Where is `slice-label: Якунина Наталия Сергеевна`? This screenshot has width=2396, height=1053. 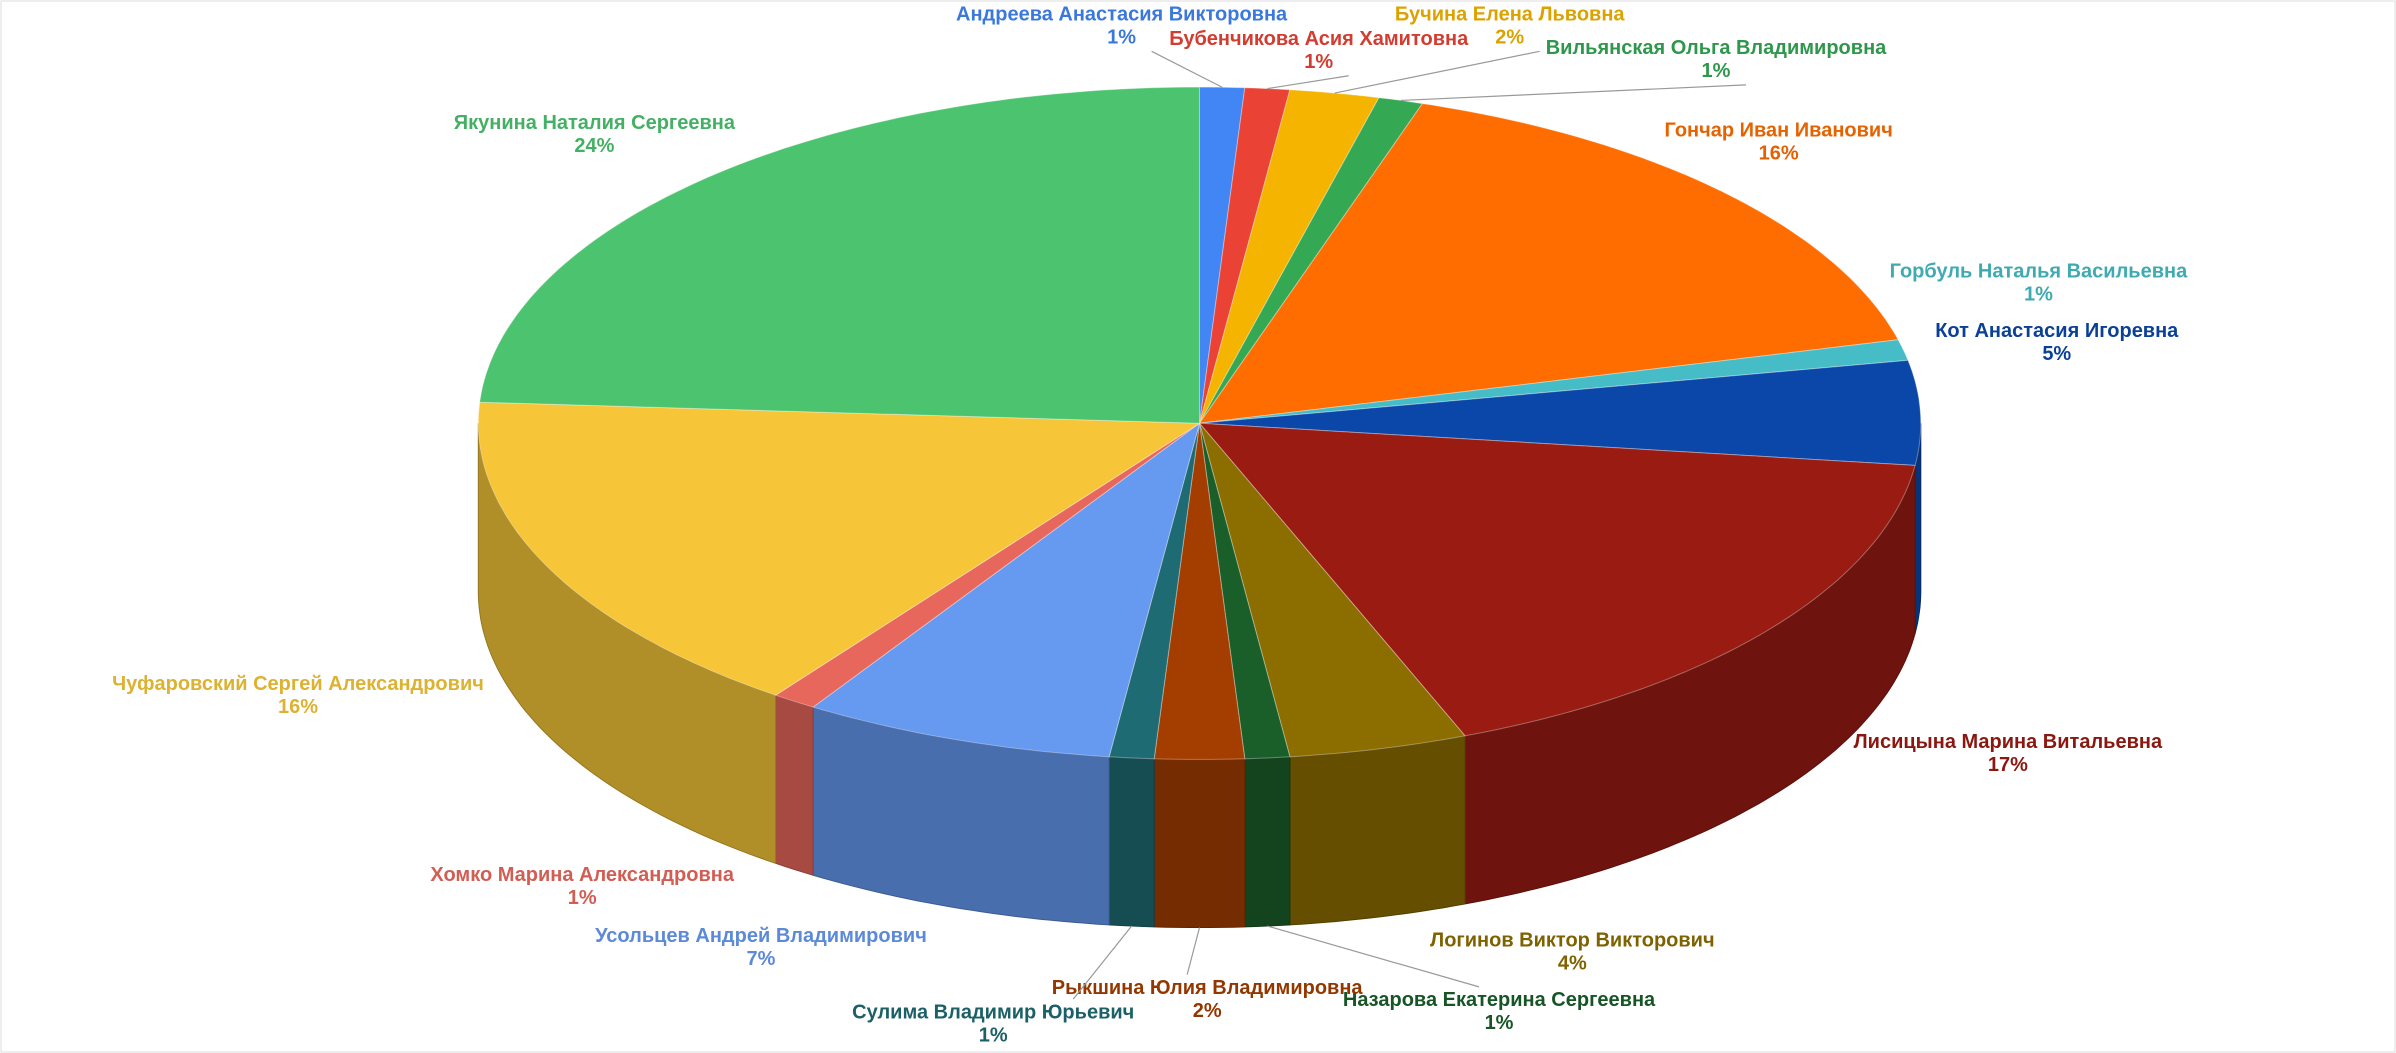
slice-label: Якунина Наталия Сергеевна is located at coordinates (595, 123).